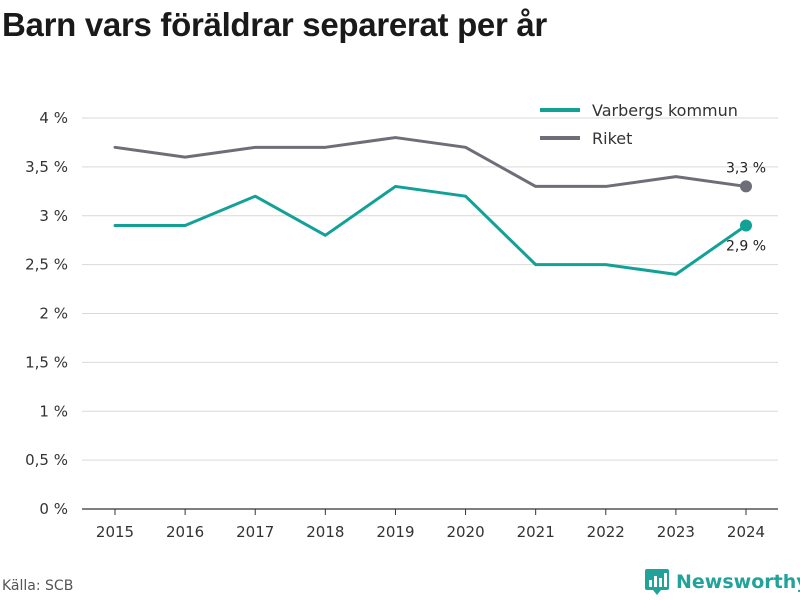 The height and width of the screenshot is (600, 800). Describe the element at coordinates (738, 582) in the screenshot. I see `brand-name: Newsworthy` at that location.